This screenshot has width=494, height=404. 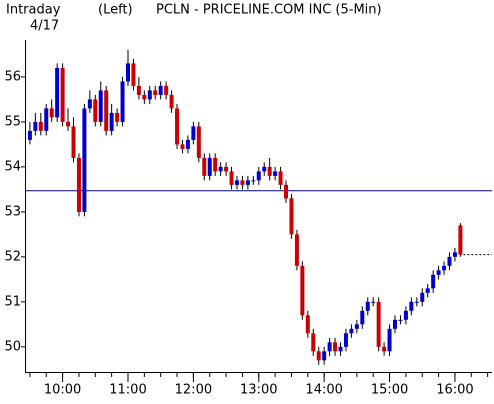 What do you see at coordinates (12, 211) in the screenshot?
I see `y-tick-label: 53` at bounding box center [12, 211].